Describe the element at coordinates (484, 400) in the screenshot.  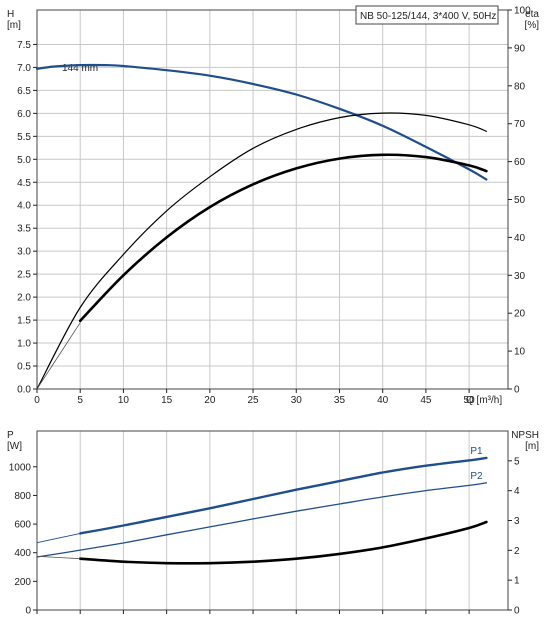
I see `x-axis-label: Q [m³/h]` at that location.